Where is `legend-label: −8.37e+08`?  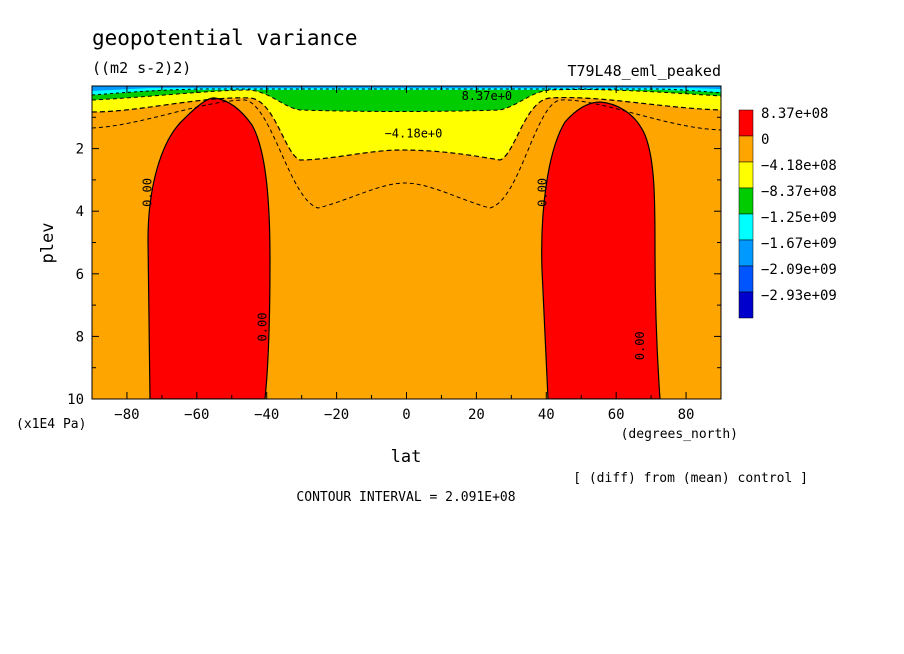
legend-label: −8.37e+08 is located at coordinates (799, 192).